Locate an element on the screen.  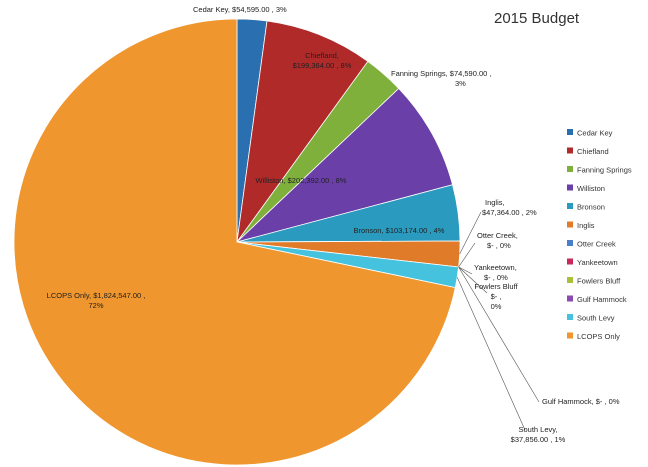
data-label-south-levy: South Levy, $37,856.00 , 1% is located at coordinates (538, 434).